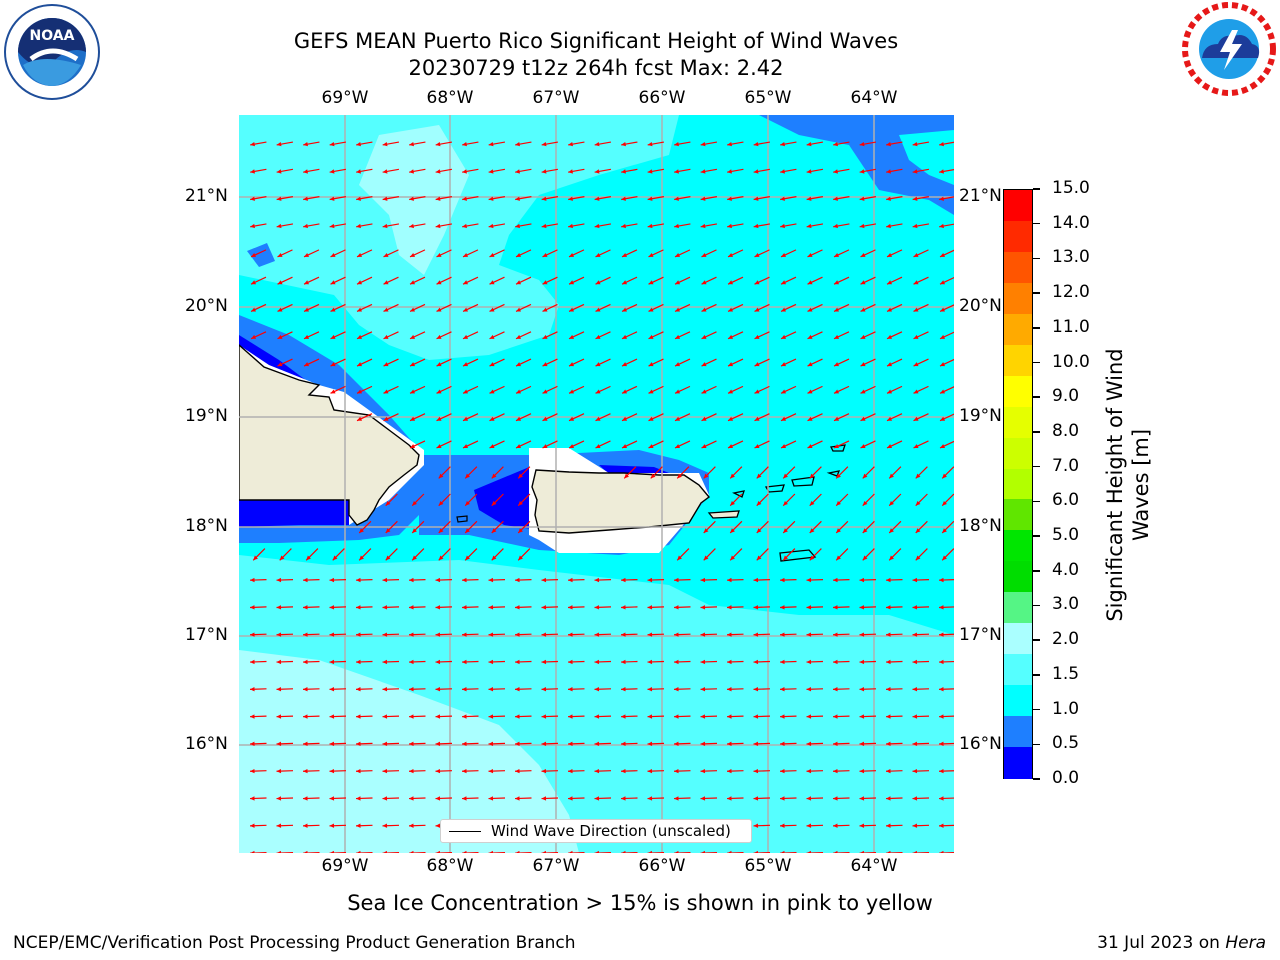 Image resolution: width=1280 pixels, height=960 pixels. What do you see at coordinates (1071, 361) in the screenshot?
I see `colorbar-tick-label: 10.0` at bounding box center [1071, 361].